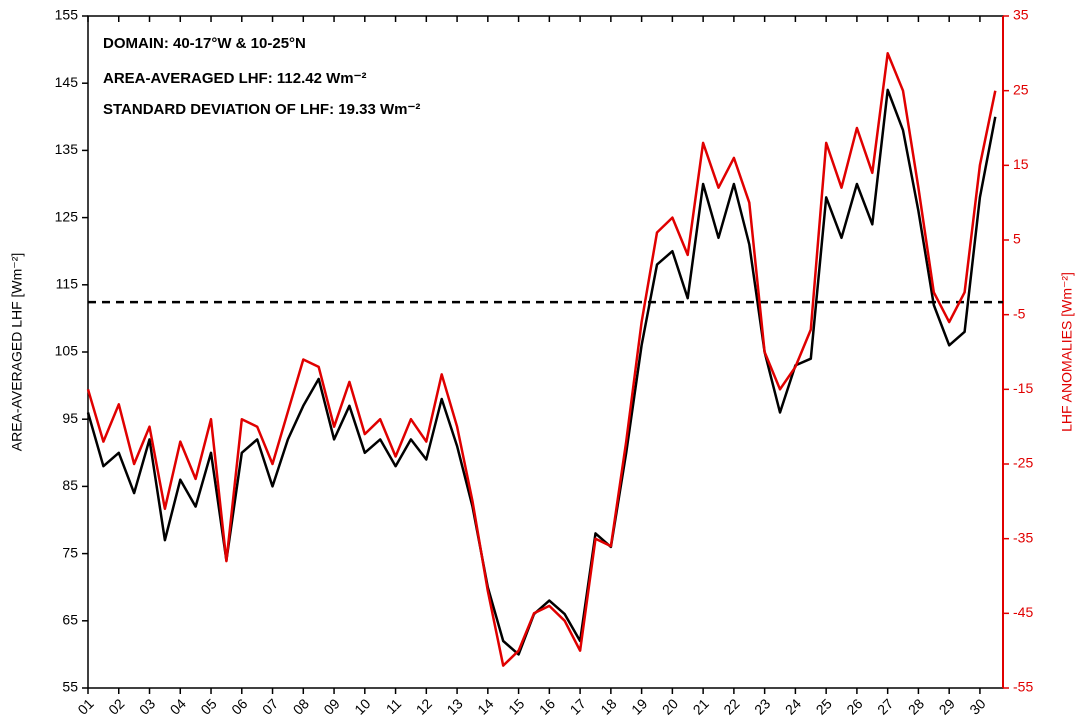 This screenshot has height=721, width=1083. Describe the element at coordinates (70, 418) in the screenshot. I see `y-tick-label: 95` at that location.